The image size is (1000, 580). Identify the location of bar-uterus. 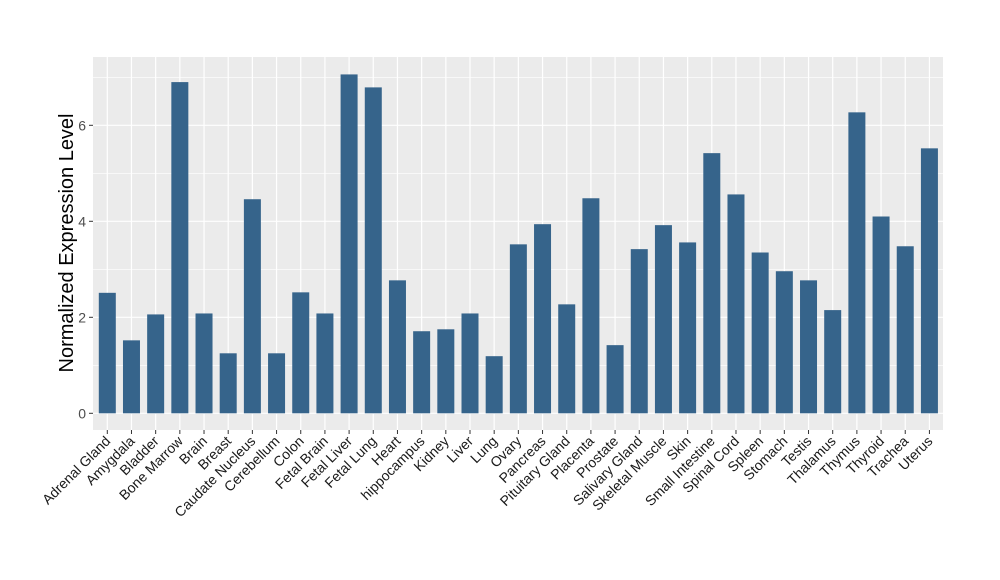
(929, 281).